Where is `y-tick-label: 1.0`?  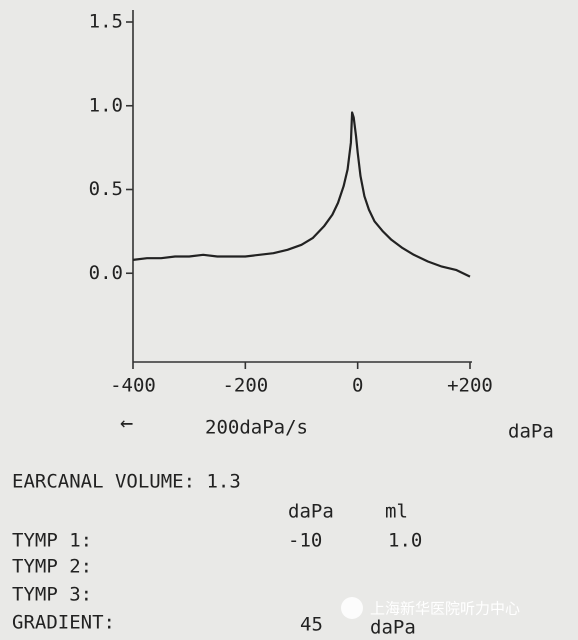
y-tick-label: 1.0 is located at coordinates (106, 105).